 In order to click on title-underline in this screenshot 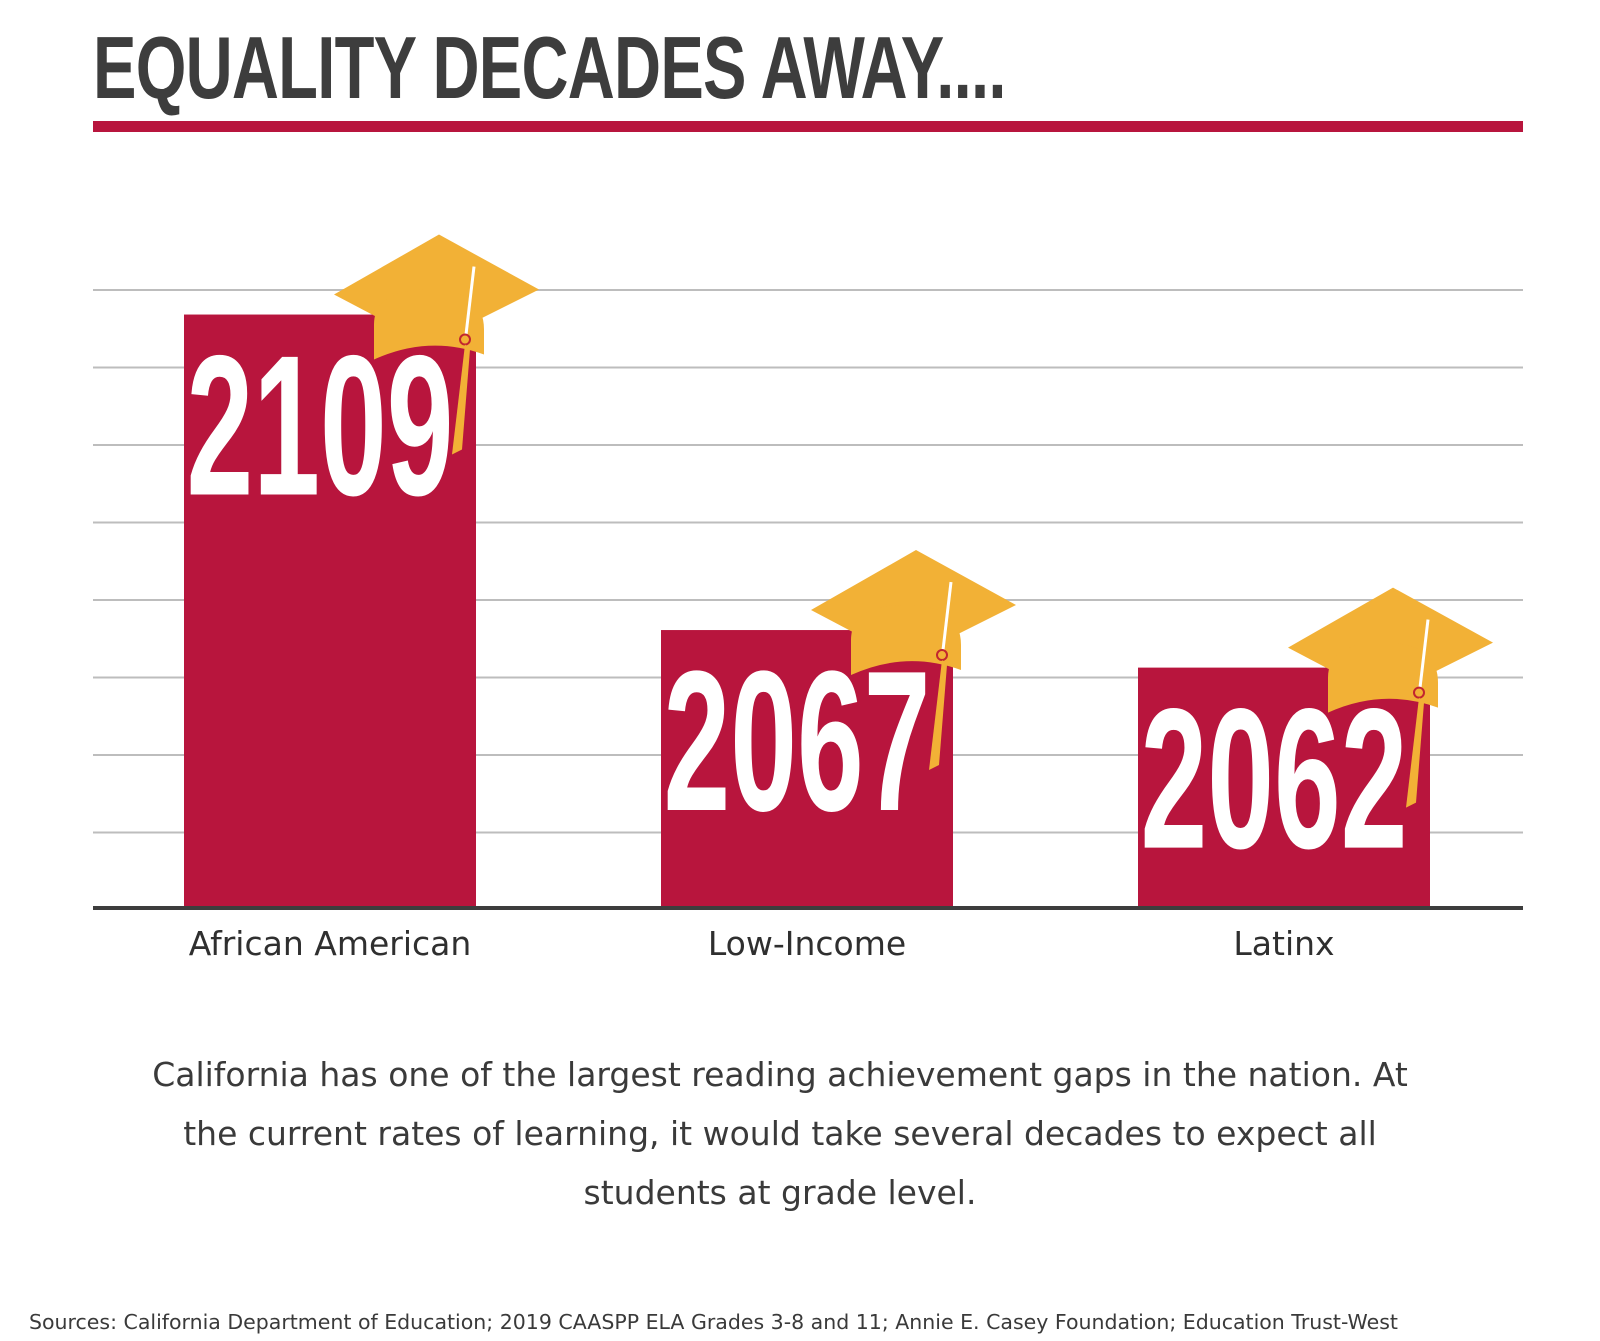, I will do `click(808, 126)`.